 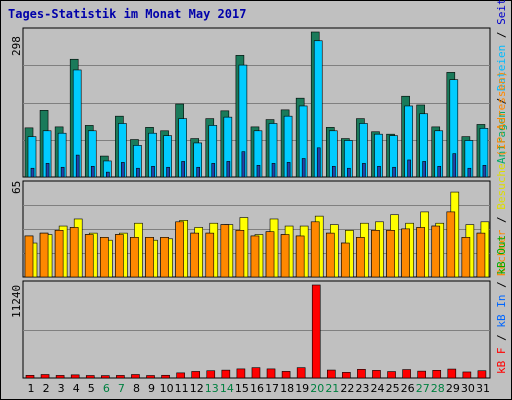 What do you see at coordinates (257, 388) in the screenshot?
I see `day-label-16: 16` at bounding box center [257, 388].